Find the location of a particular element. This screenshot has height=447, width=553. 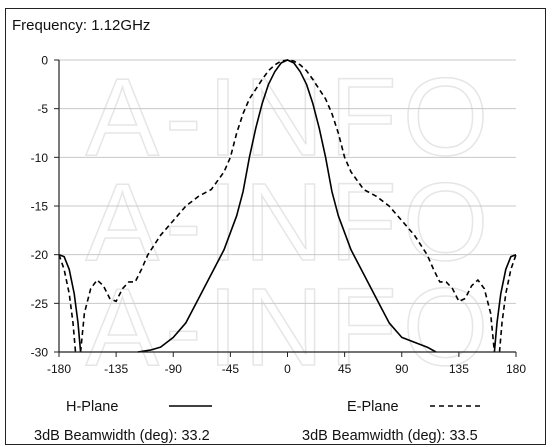

x-tick-label: -135 is located at coordinates (116, 369).